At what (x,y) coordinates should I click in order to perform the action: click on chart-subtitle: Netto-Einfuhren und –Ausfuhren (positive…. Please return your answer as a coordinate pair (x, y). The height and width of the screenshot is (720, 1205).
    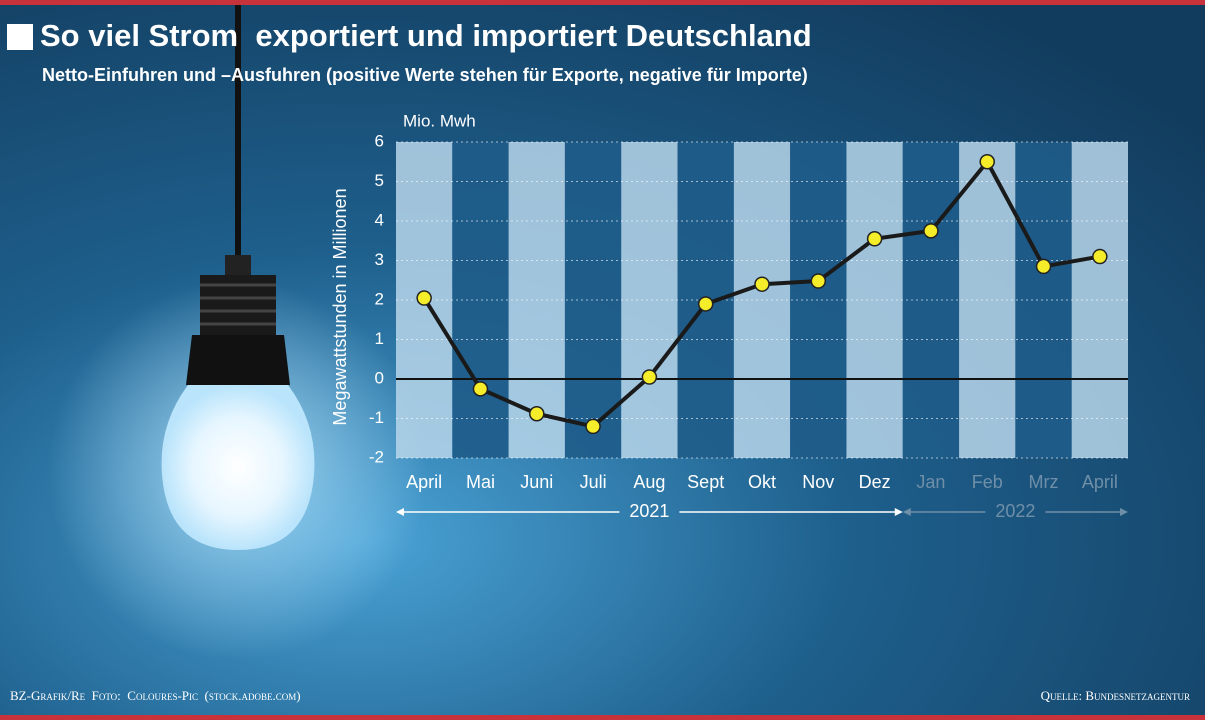
    Looking at the image, I should click on (425, 75).